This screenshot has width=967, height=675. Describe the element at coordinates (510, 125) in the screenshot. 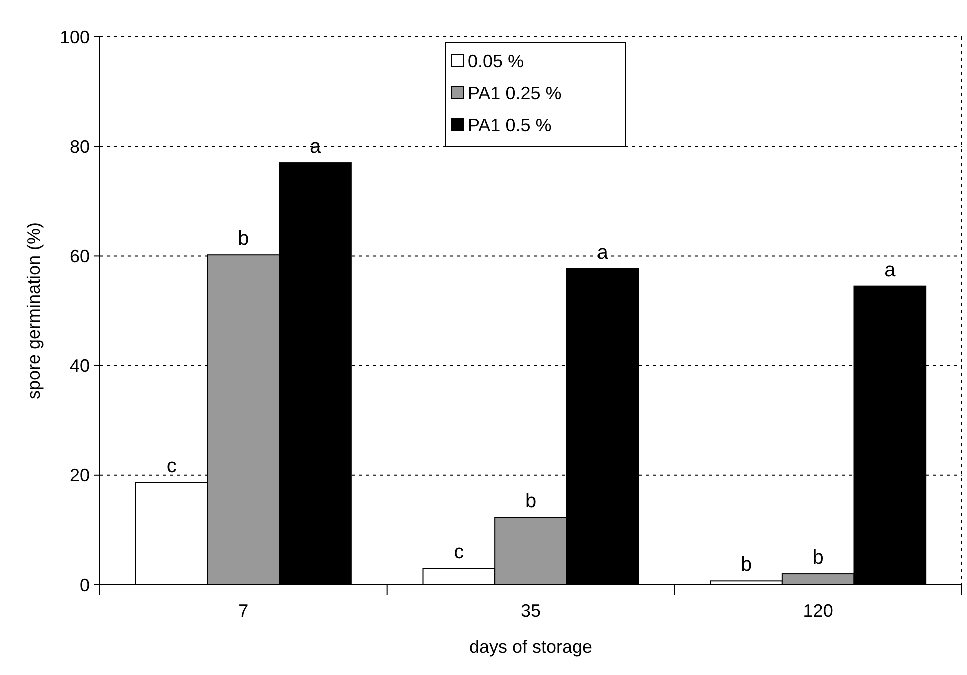

I see `legend-label: PA1 0.5 %` at that location.